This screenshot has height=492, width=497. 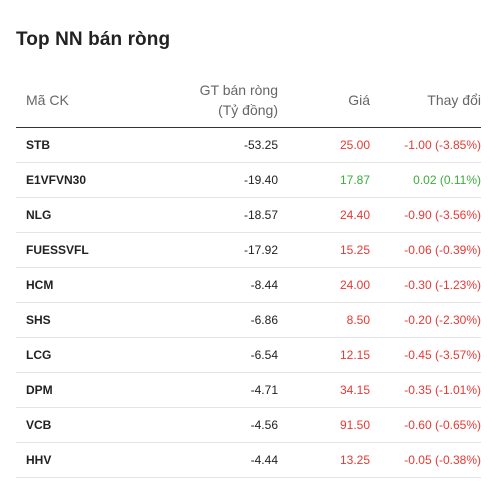 What do you see at coordinates (324, 250) in the screenshot?
I see `cell-price: 15.25` at bounding box center [324, 250].